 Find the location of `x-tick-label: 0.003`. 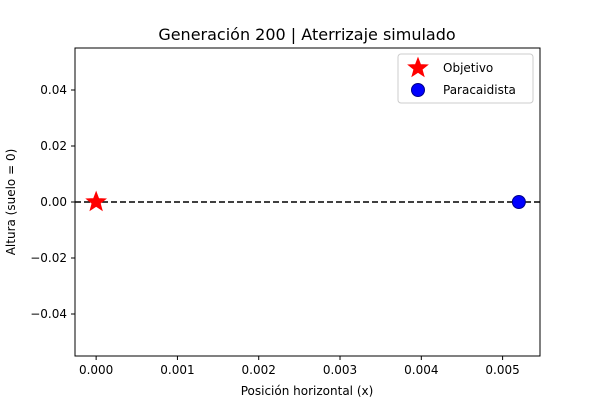

x-tick-label: 0.003 is located at coordinates (340, 370).